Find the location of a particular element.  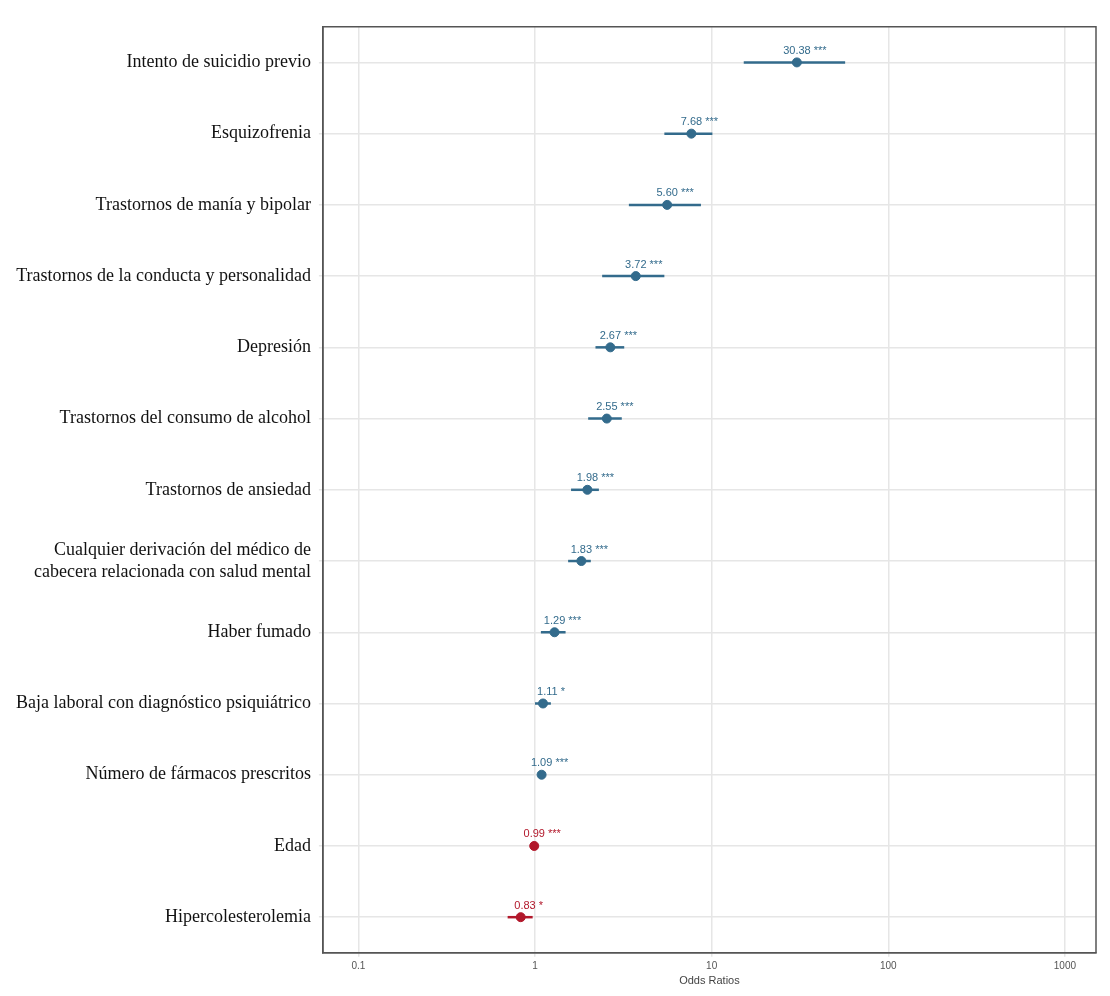

data-label: 3.72 *** is located at coordinates (644, 263).